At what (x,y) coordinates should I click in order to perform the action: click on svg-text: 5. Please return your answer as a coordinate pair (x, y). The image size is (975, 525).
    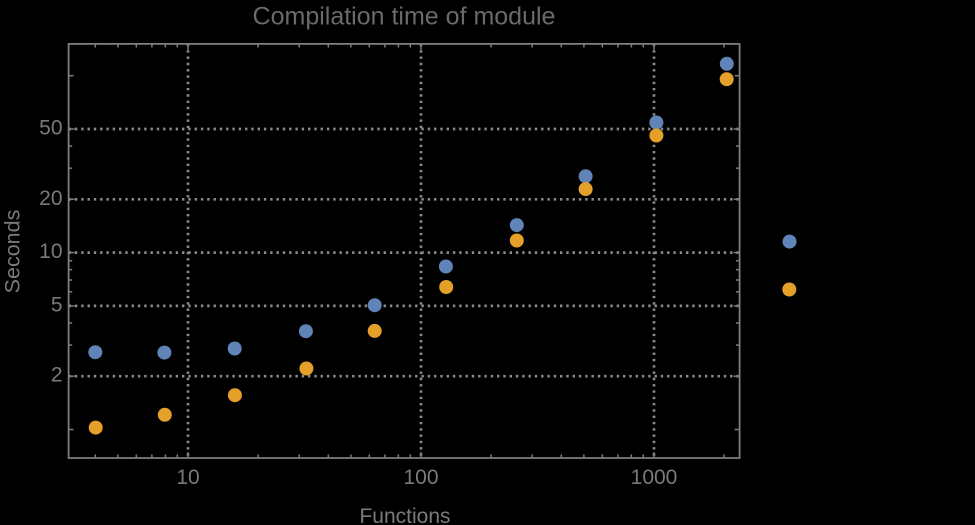
    Looking at the image, I should click on (57, 304).